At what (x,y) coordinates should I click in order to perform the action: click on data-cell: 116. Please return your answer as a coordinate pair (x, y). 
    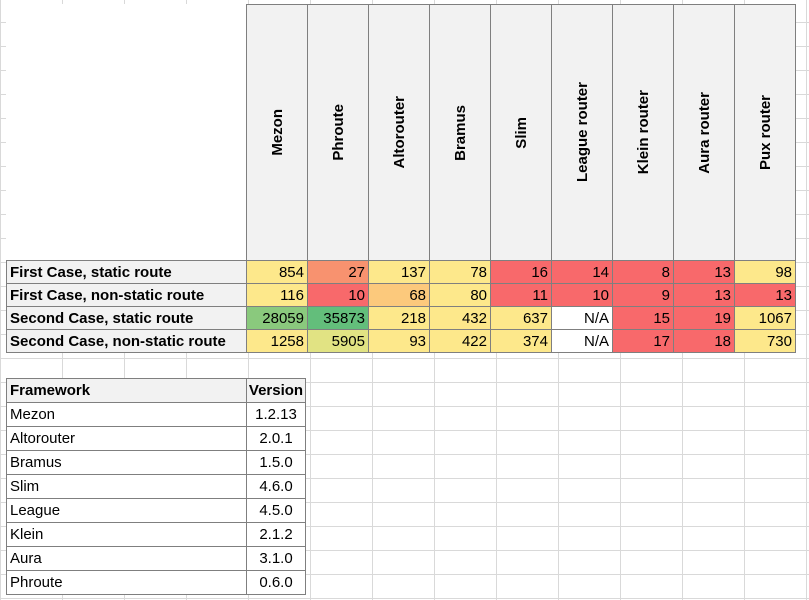
    Looking at the image, I should click on (277, 295).